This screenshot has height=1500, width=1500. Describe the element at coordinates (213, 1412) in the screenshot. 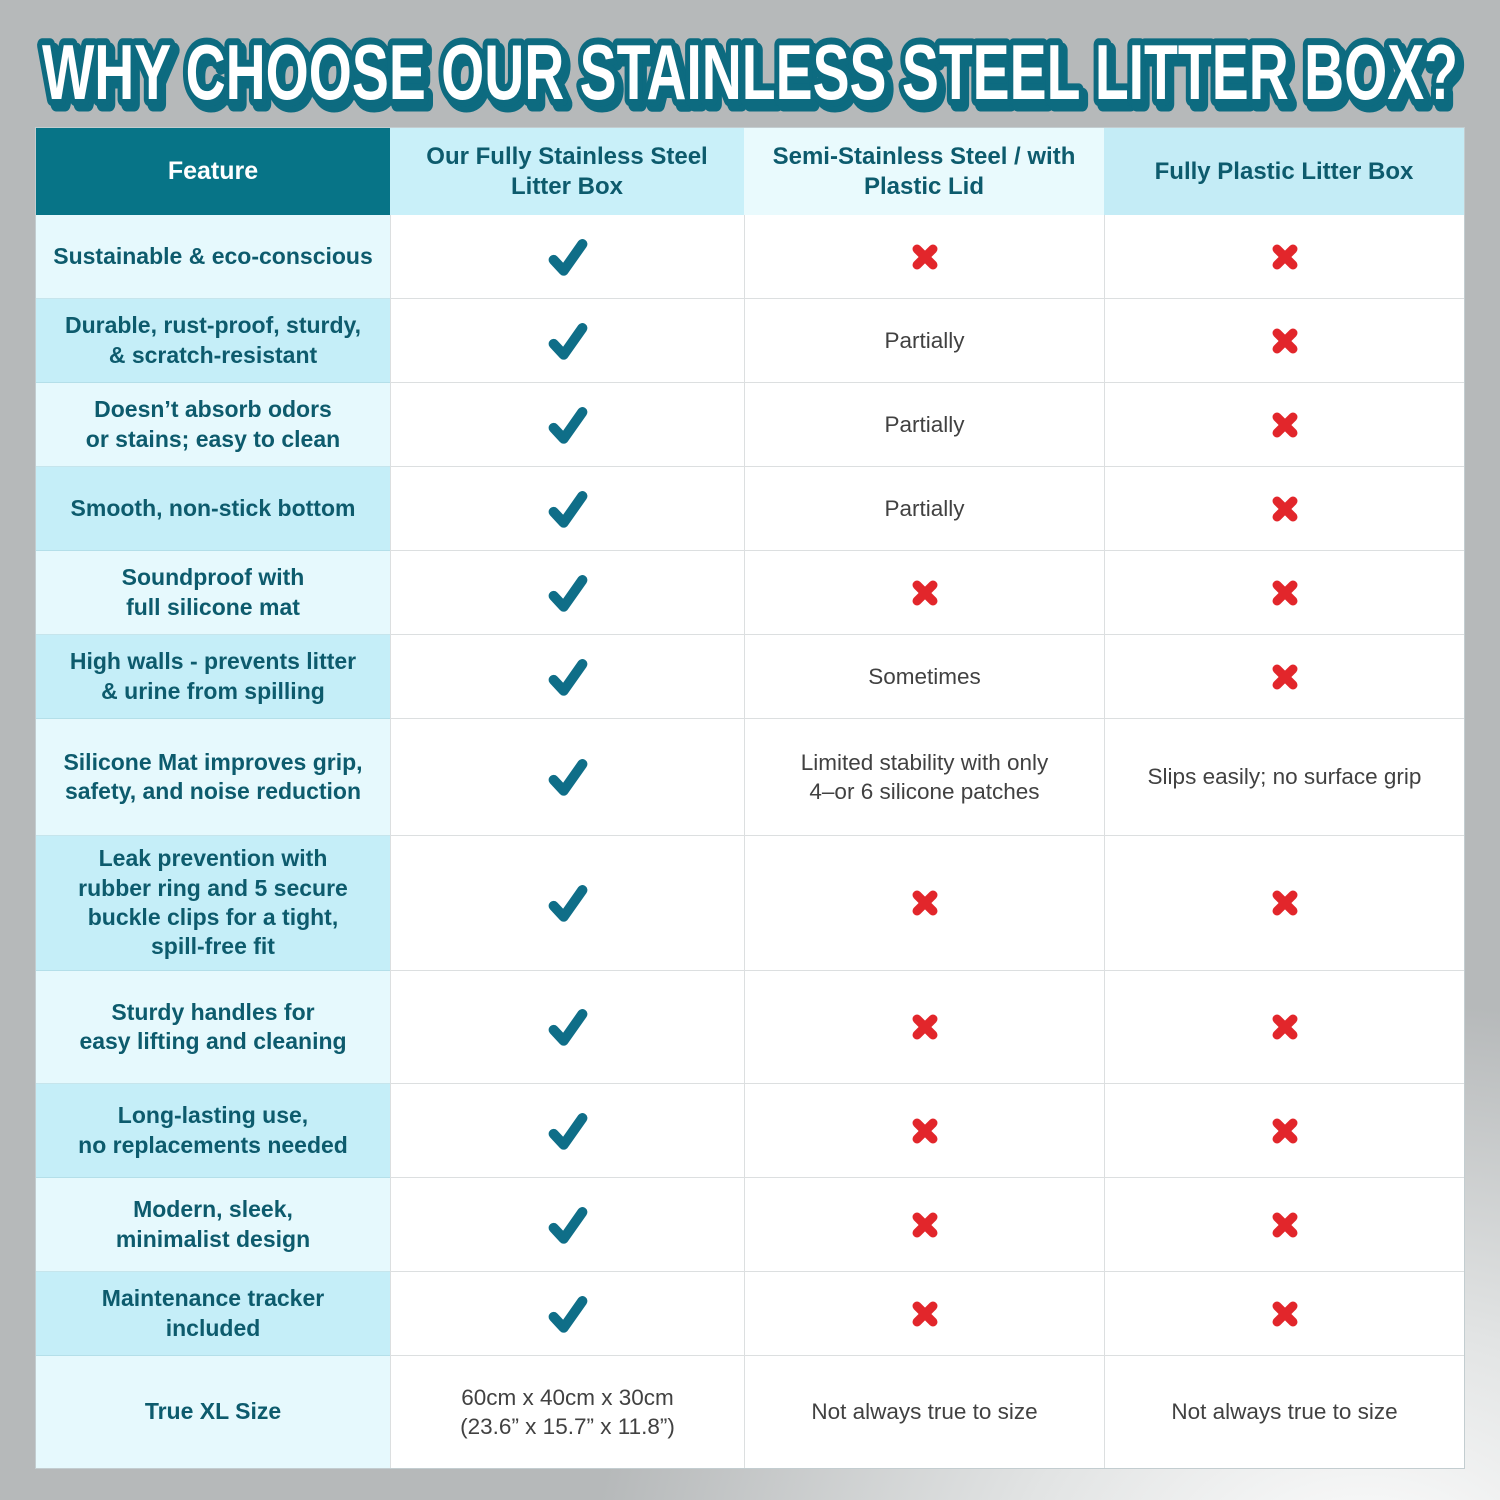

I see `feature-label: True XL Size` at that location.